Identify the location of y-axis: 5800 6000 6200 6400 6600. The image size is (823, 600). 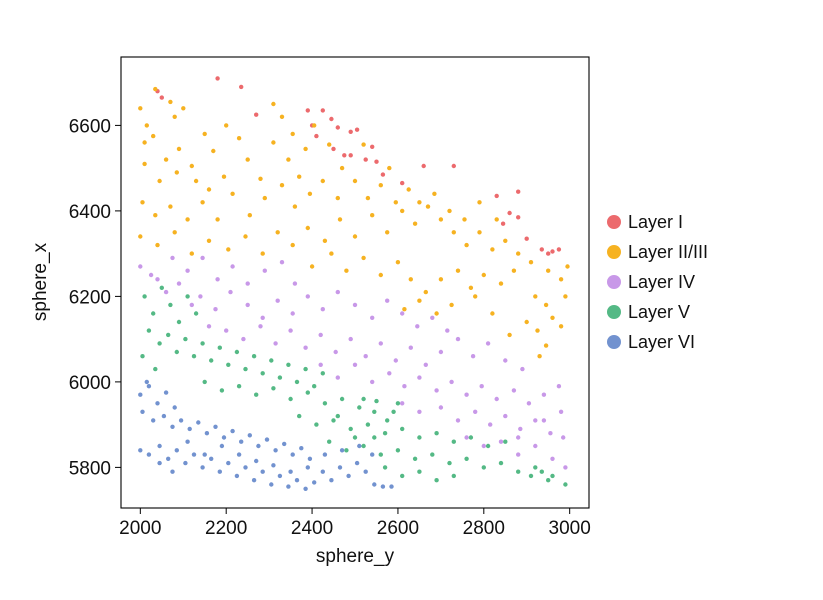
(95, 297).